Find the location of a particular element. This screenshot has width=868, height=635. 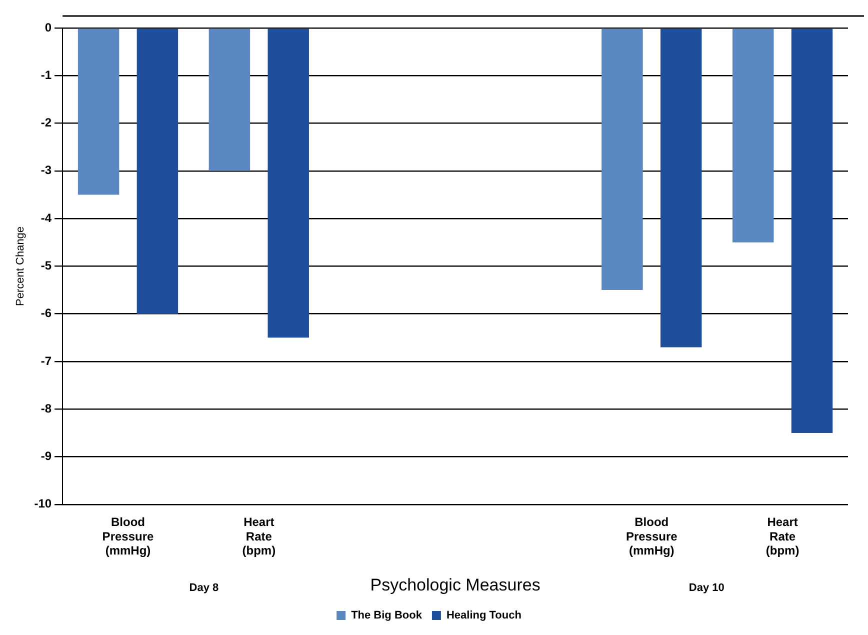

y-tick-label: -4 is located at coordinates (46, 217).